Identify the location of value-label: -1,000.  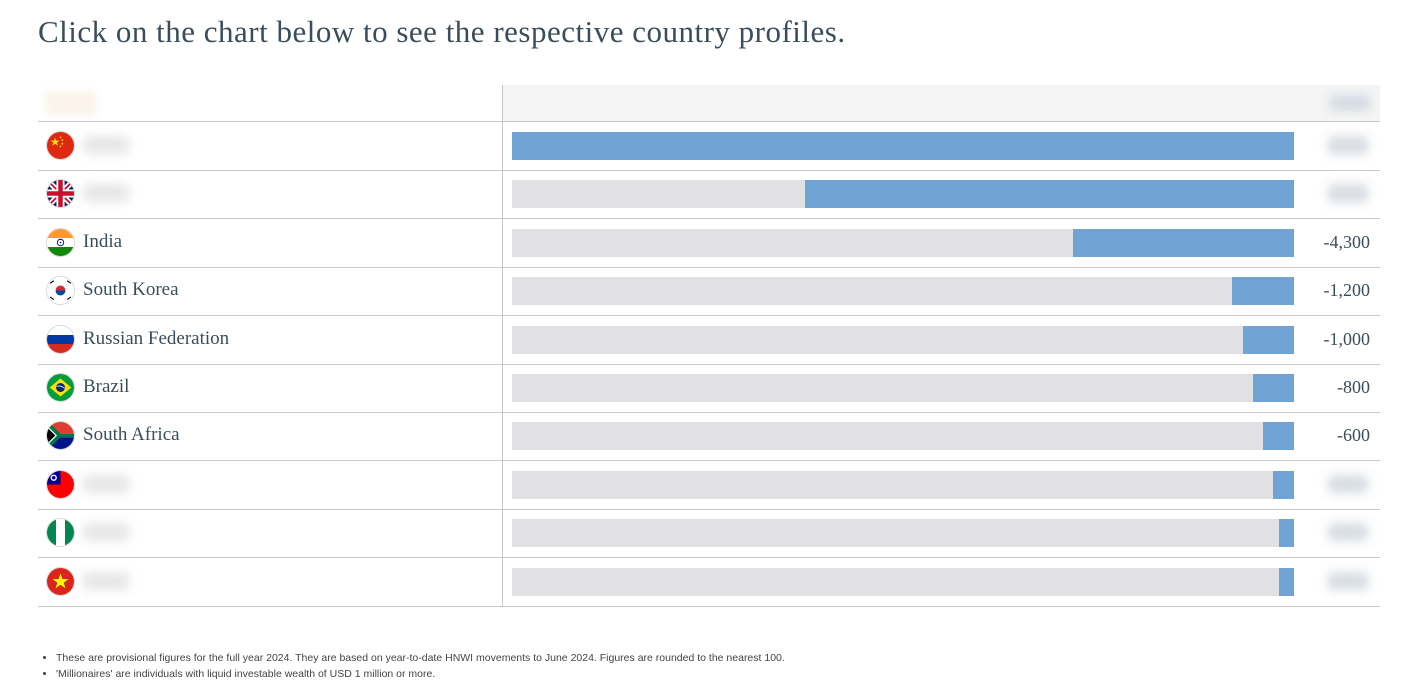
(1347, 338).